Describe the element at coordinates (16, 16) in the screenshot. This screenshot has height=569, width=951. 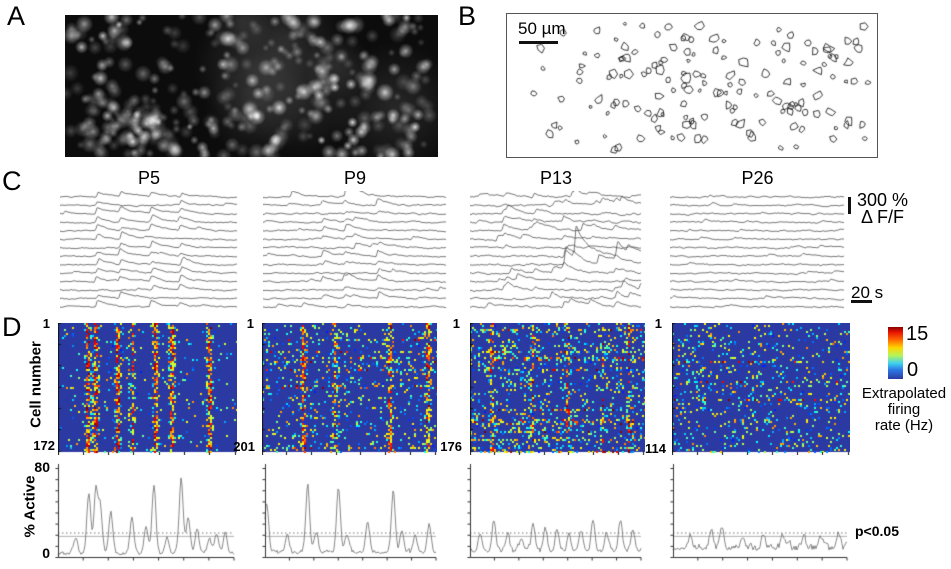
I see `panel-a-label: A` at that location.